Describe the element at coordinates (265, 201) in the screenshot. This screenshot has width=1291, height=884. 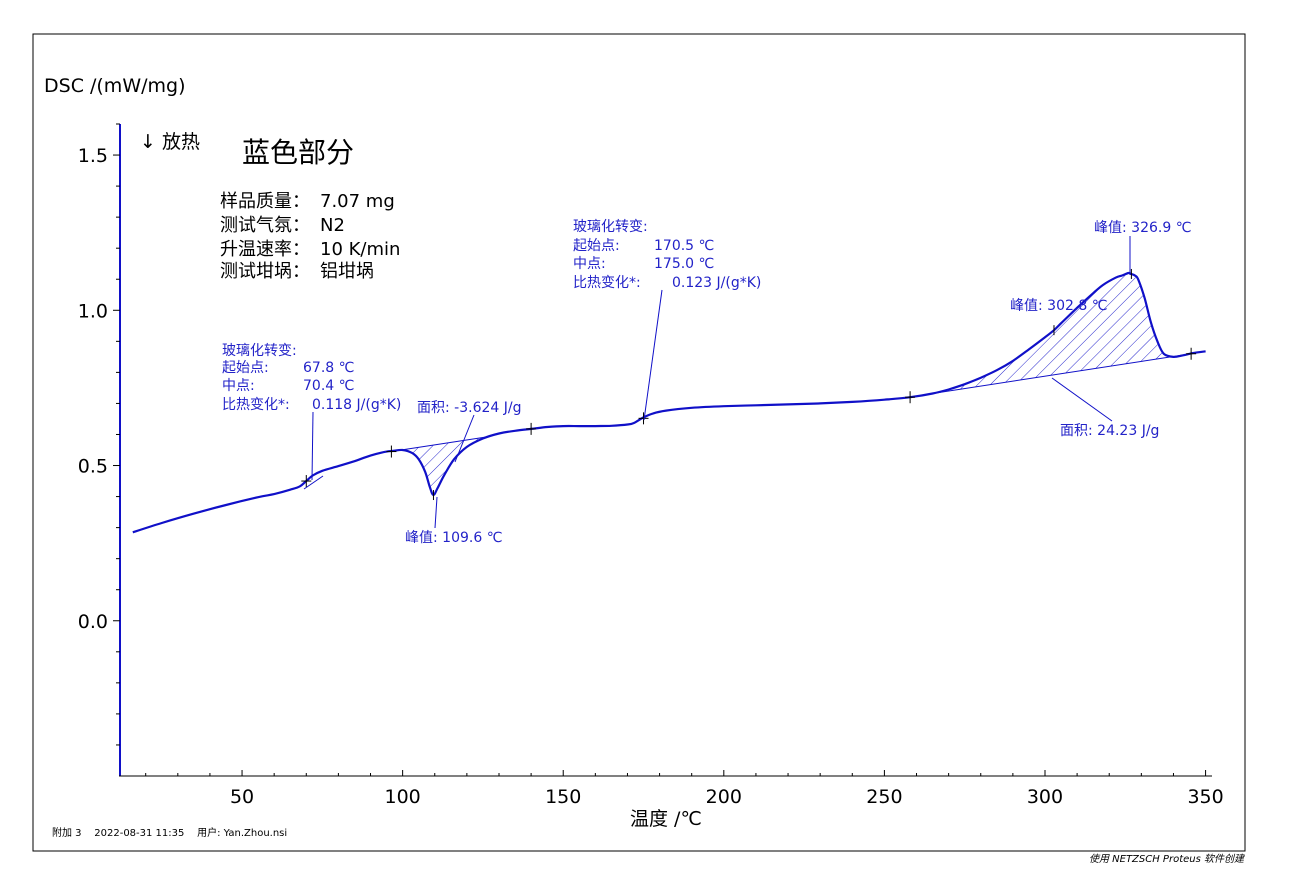
I see `sample-mass-label: 样品质量：` at that location.